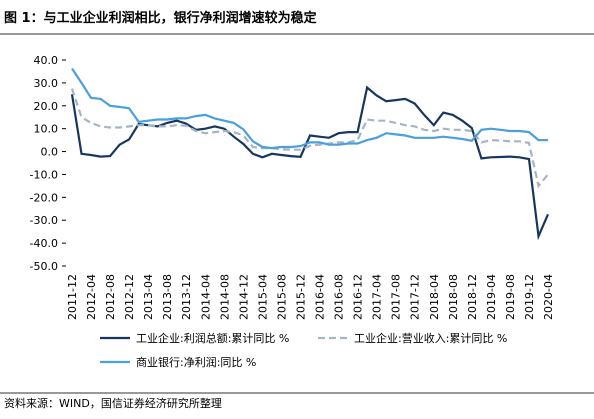 The height and width of the screenshot is (419, 594). Describe the element at coordinates (472, 297) in the screenshot. I see `x-tick-label: 2018-12` at that location.